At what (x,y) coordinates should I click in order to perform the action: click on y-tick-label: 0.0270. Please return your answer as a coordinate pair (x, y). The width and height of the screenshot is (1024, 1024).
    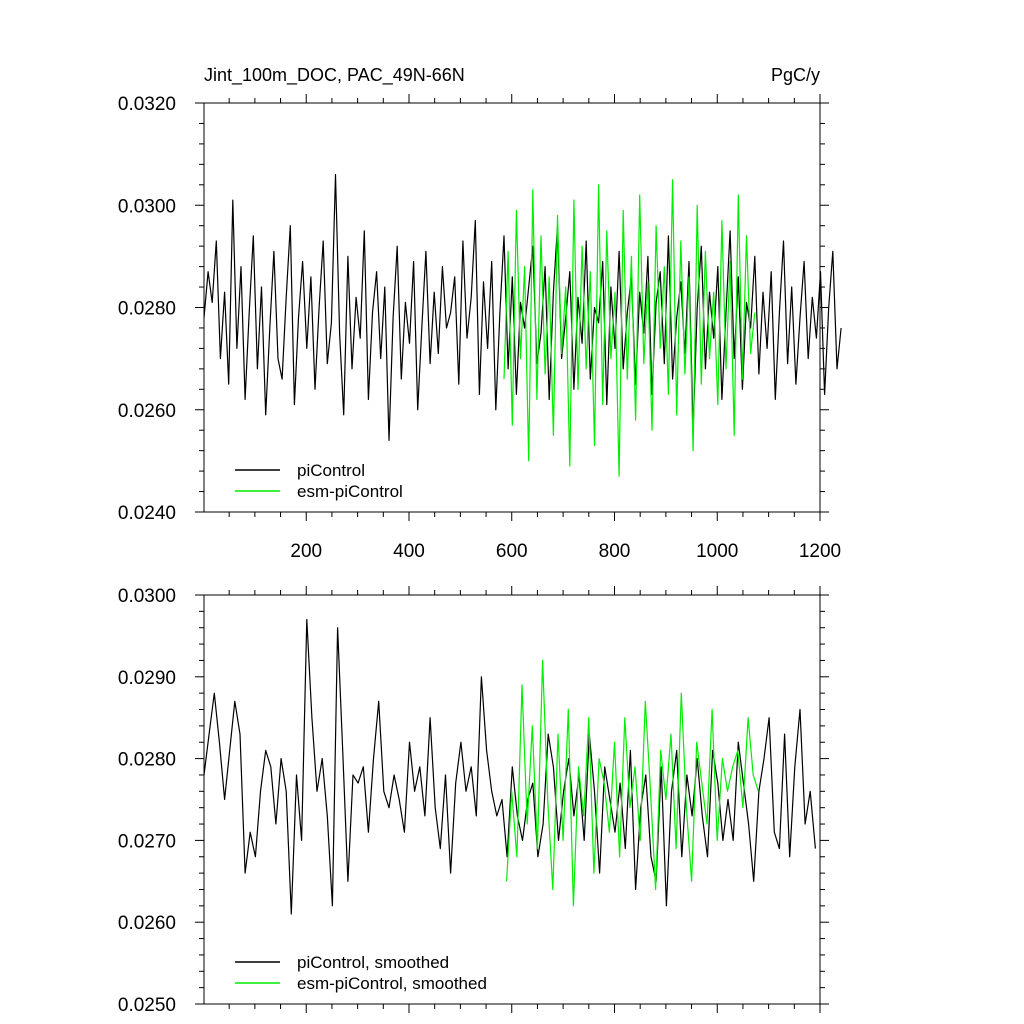
    Looking at the image, I should click on (147, 841).